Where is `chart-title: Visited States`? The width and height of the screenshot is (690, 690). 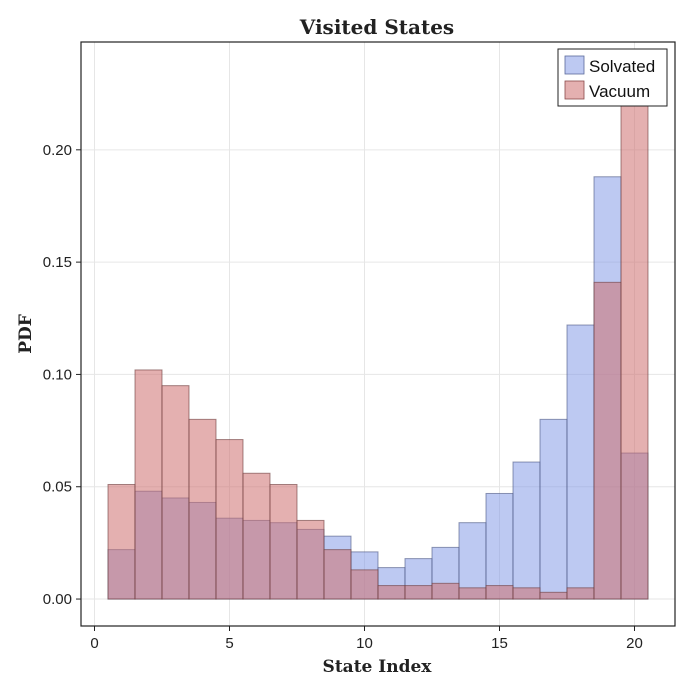
chart-title: Visited States is located at coordinates (376, 27).